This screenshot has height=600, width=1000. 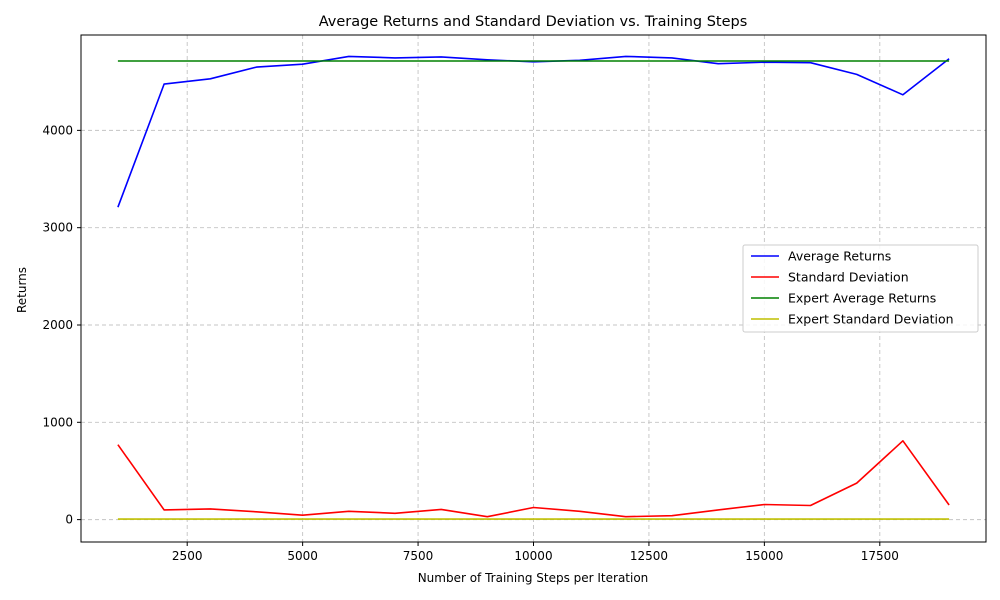 What do you see at coordinates (57, 130) in the screenshot?
I see `y-tick-label: 4000` at bounding box center [57, 130].